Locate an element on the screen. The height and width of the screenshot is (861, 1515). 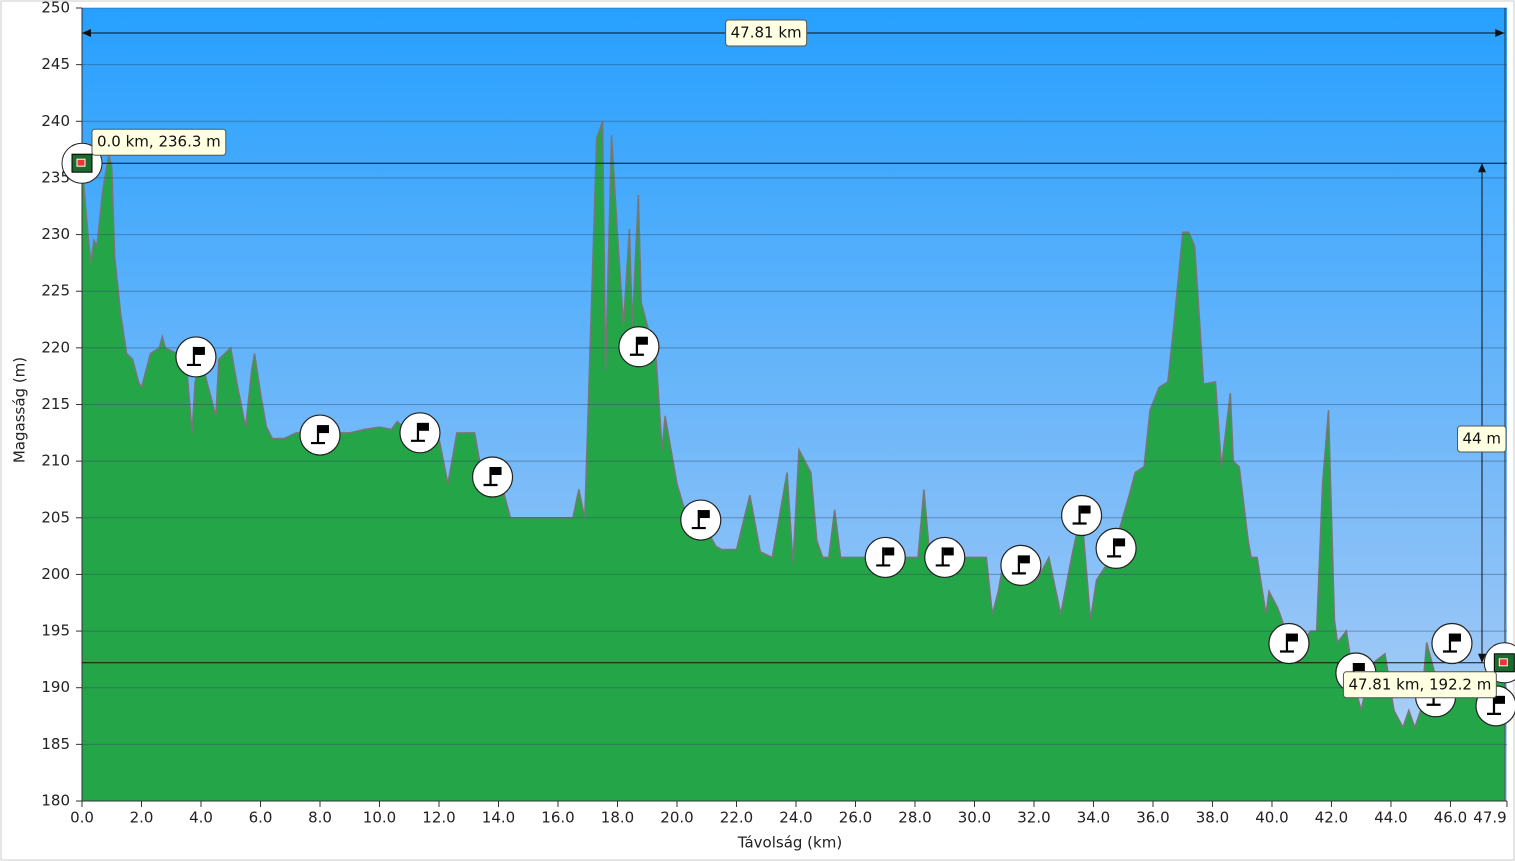
x-tick-label: 20.0 is located at coordinates (676, 818).